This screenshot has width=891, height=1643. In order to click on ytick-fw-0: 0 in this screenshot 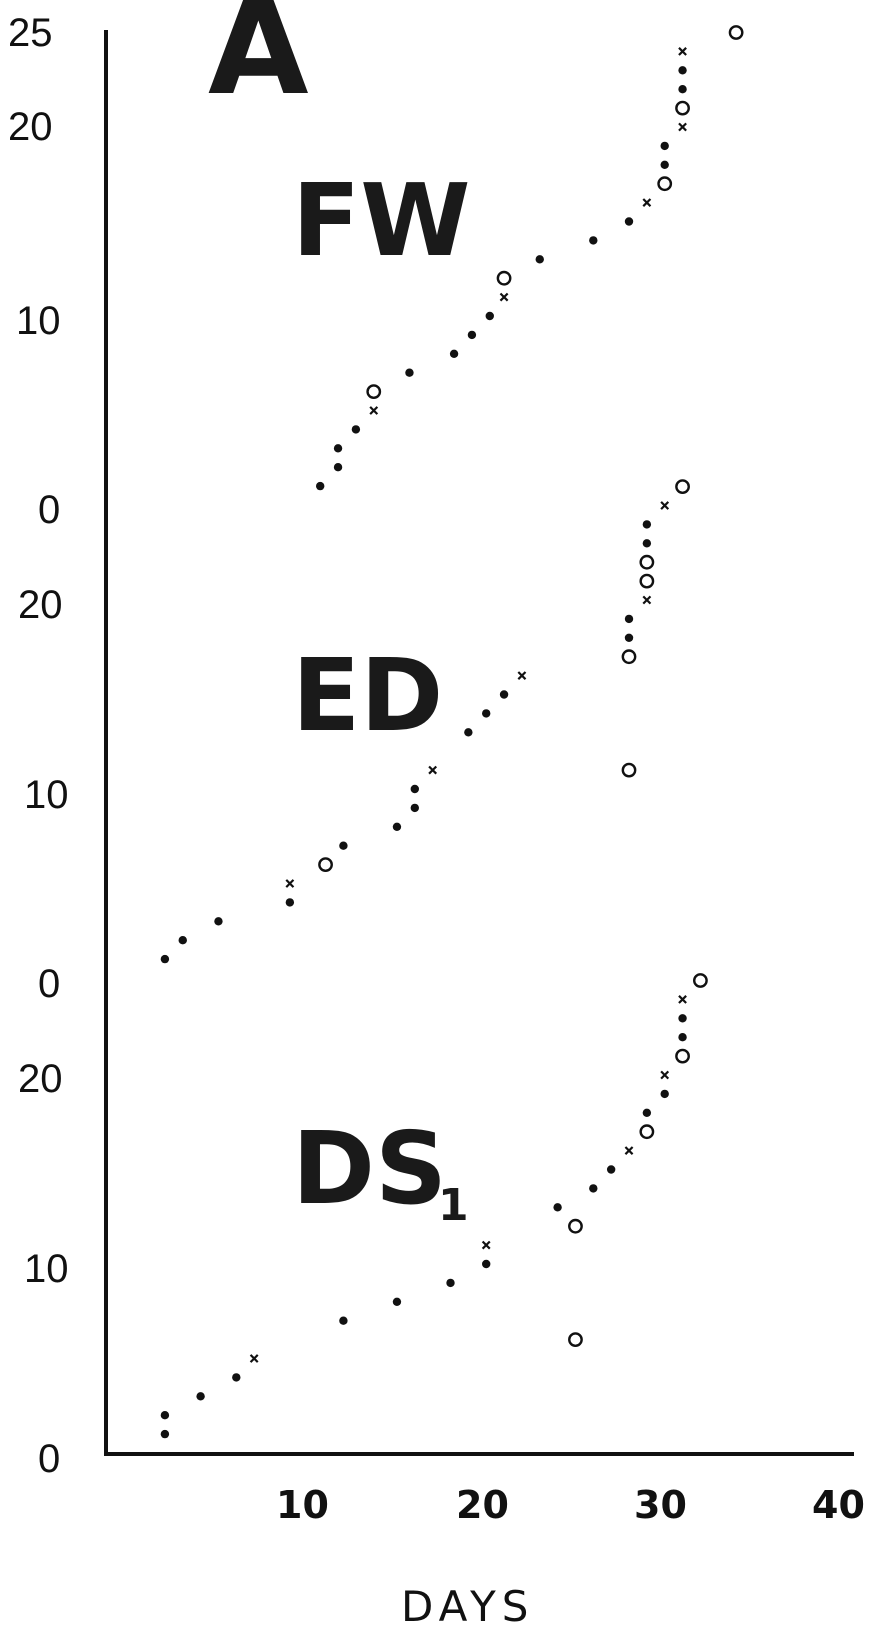, I will do `click(49, 510)`.